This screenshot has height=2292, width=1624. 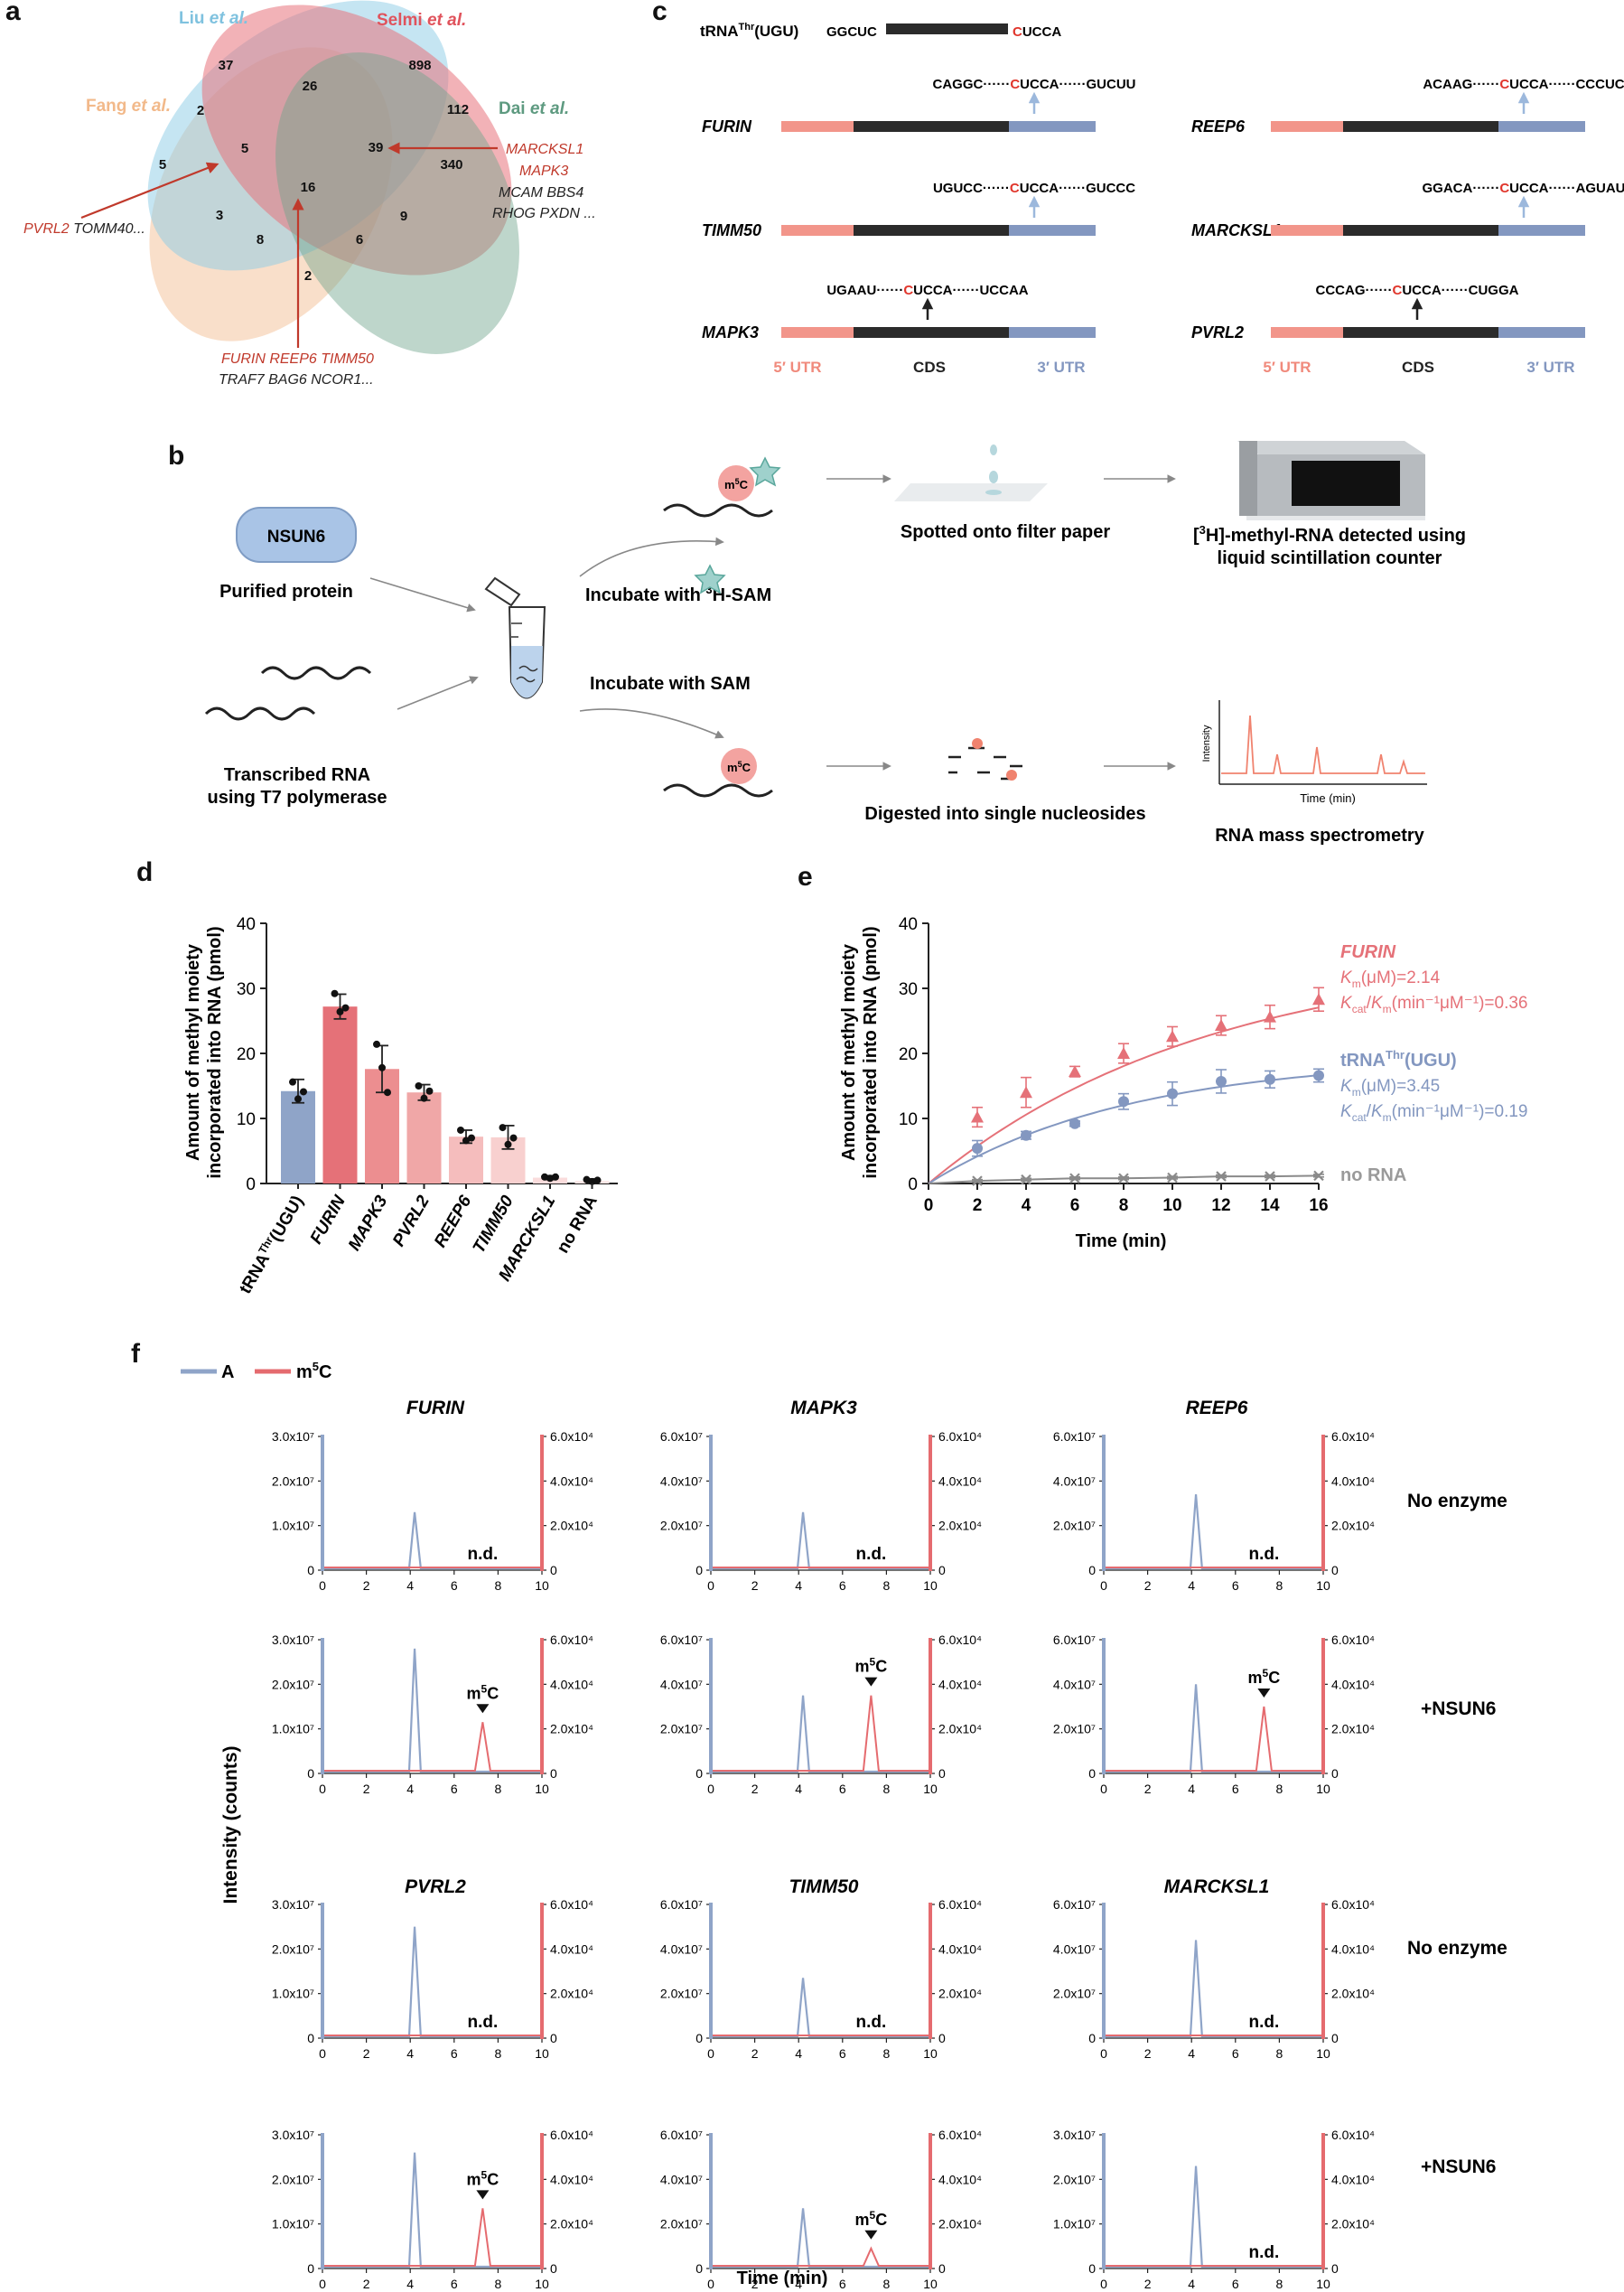 I want to click on m5c-nucleoside-icon, so click(x=1011, y=775).